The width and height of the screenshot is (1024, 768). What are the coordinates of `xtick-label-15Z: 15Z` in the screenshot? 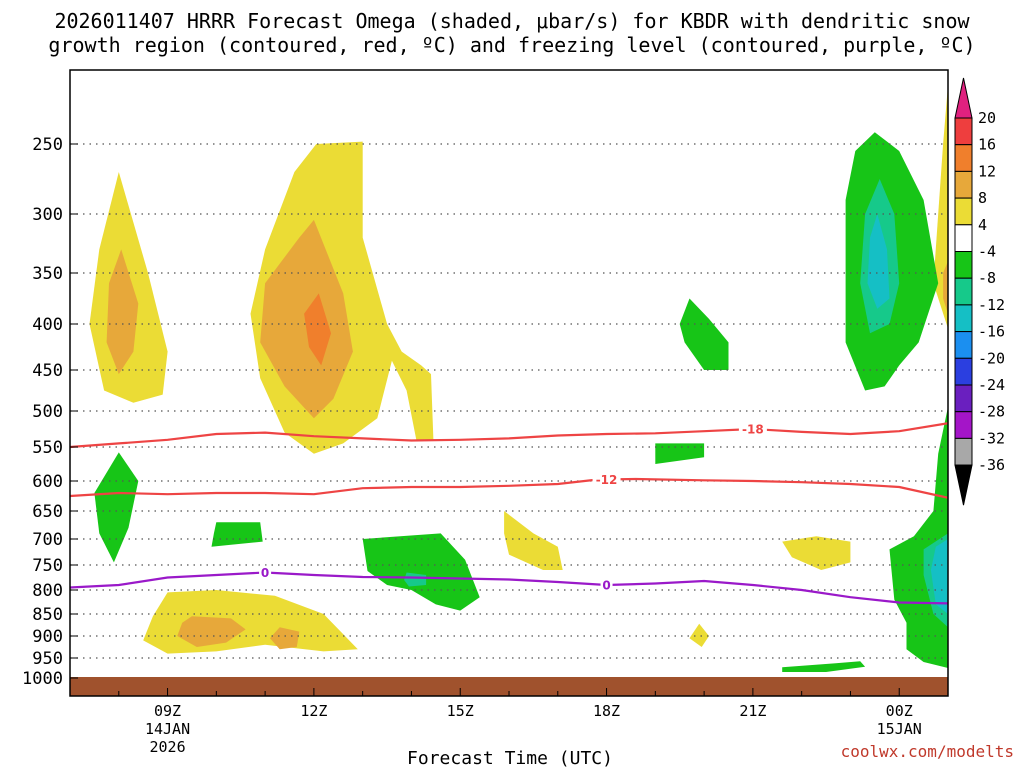 It's located at (460, 711).